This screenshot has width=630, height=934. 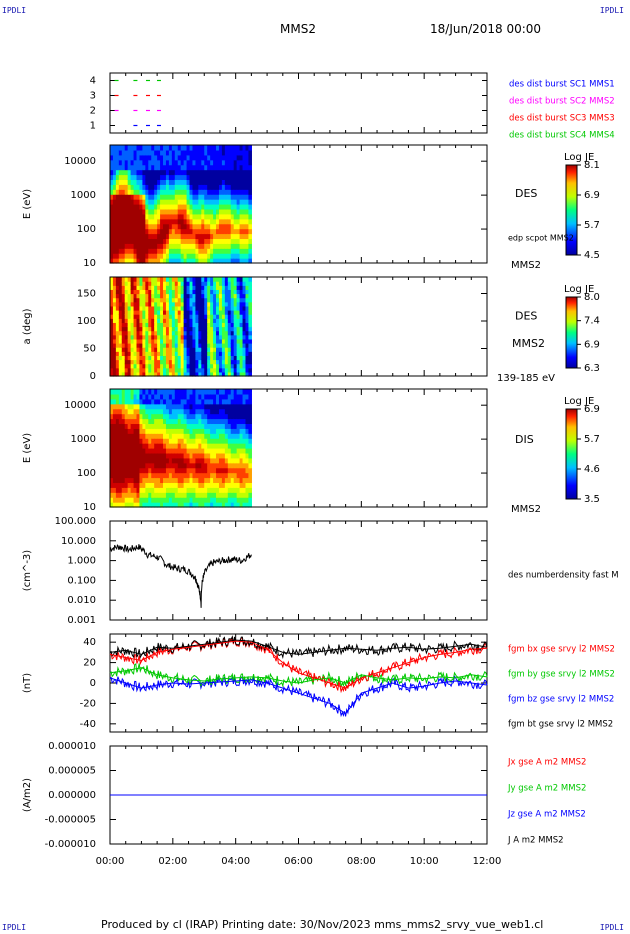 I want to click on y-tick-label: 3, so click(x=93, y=96).